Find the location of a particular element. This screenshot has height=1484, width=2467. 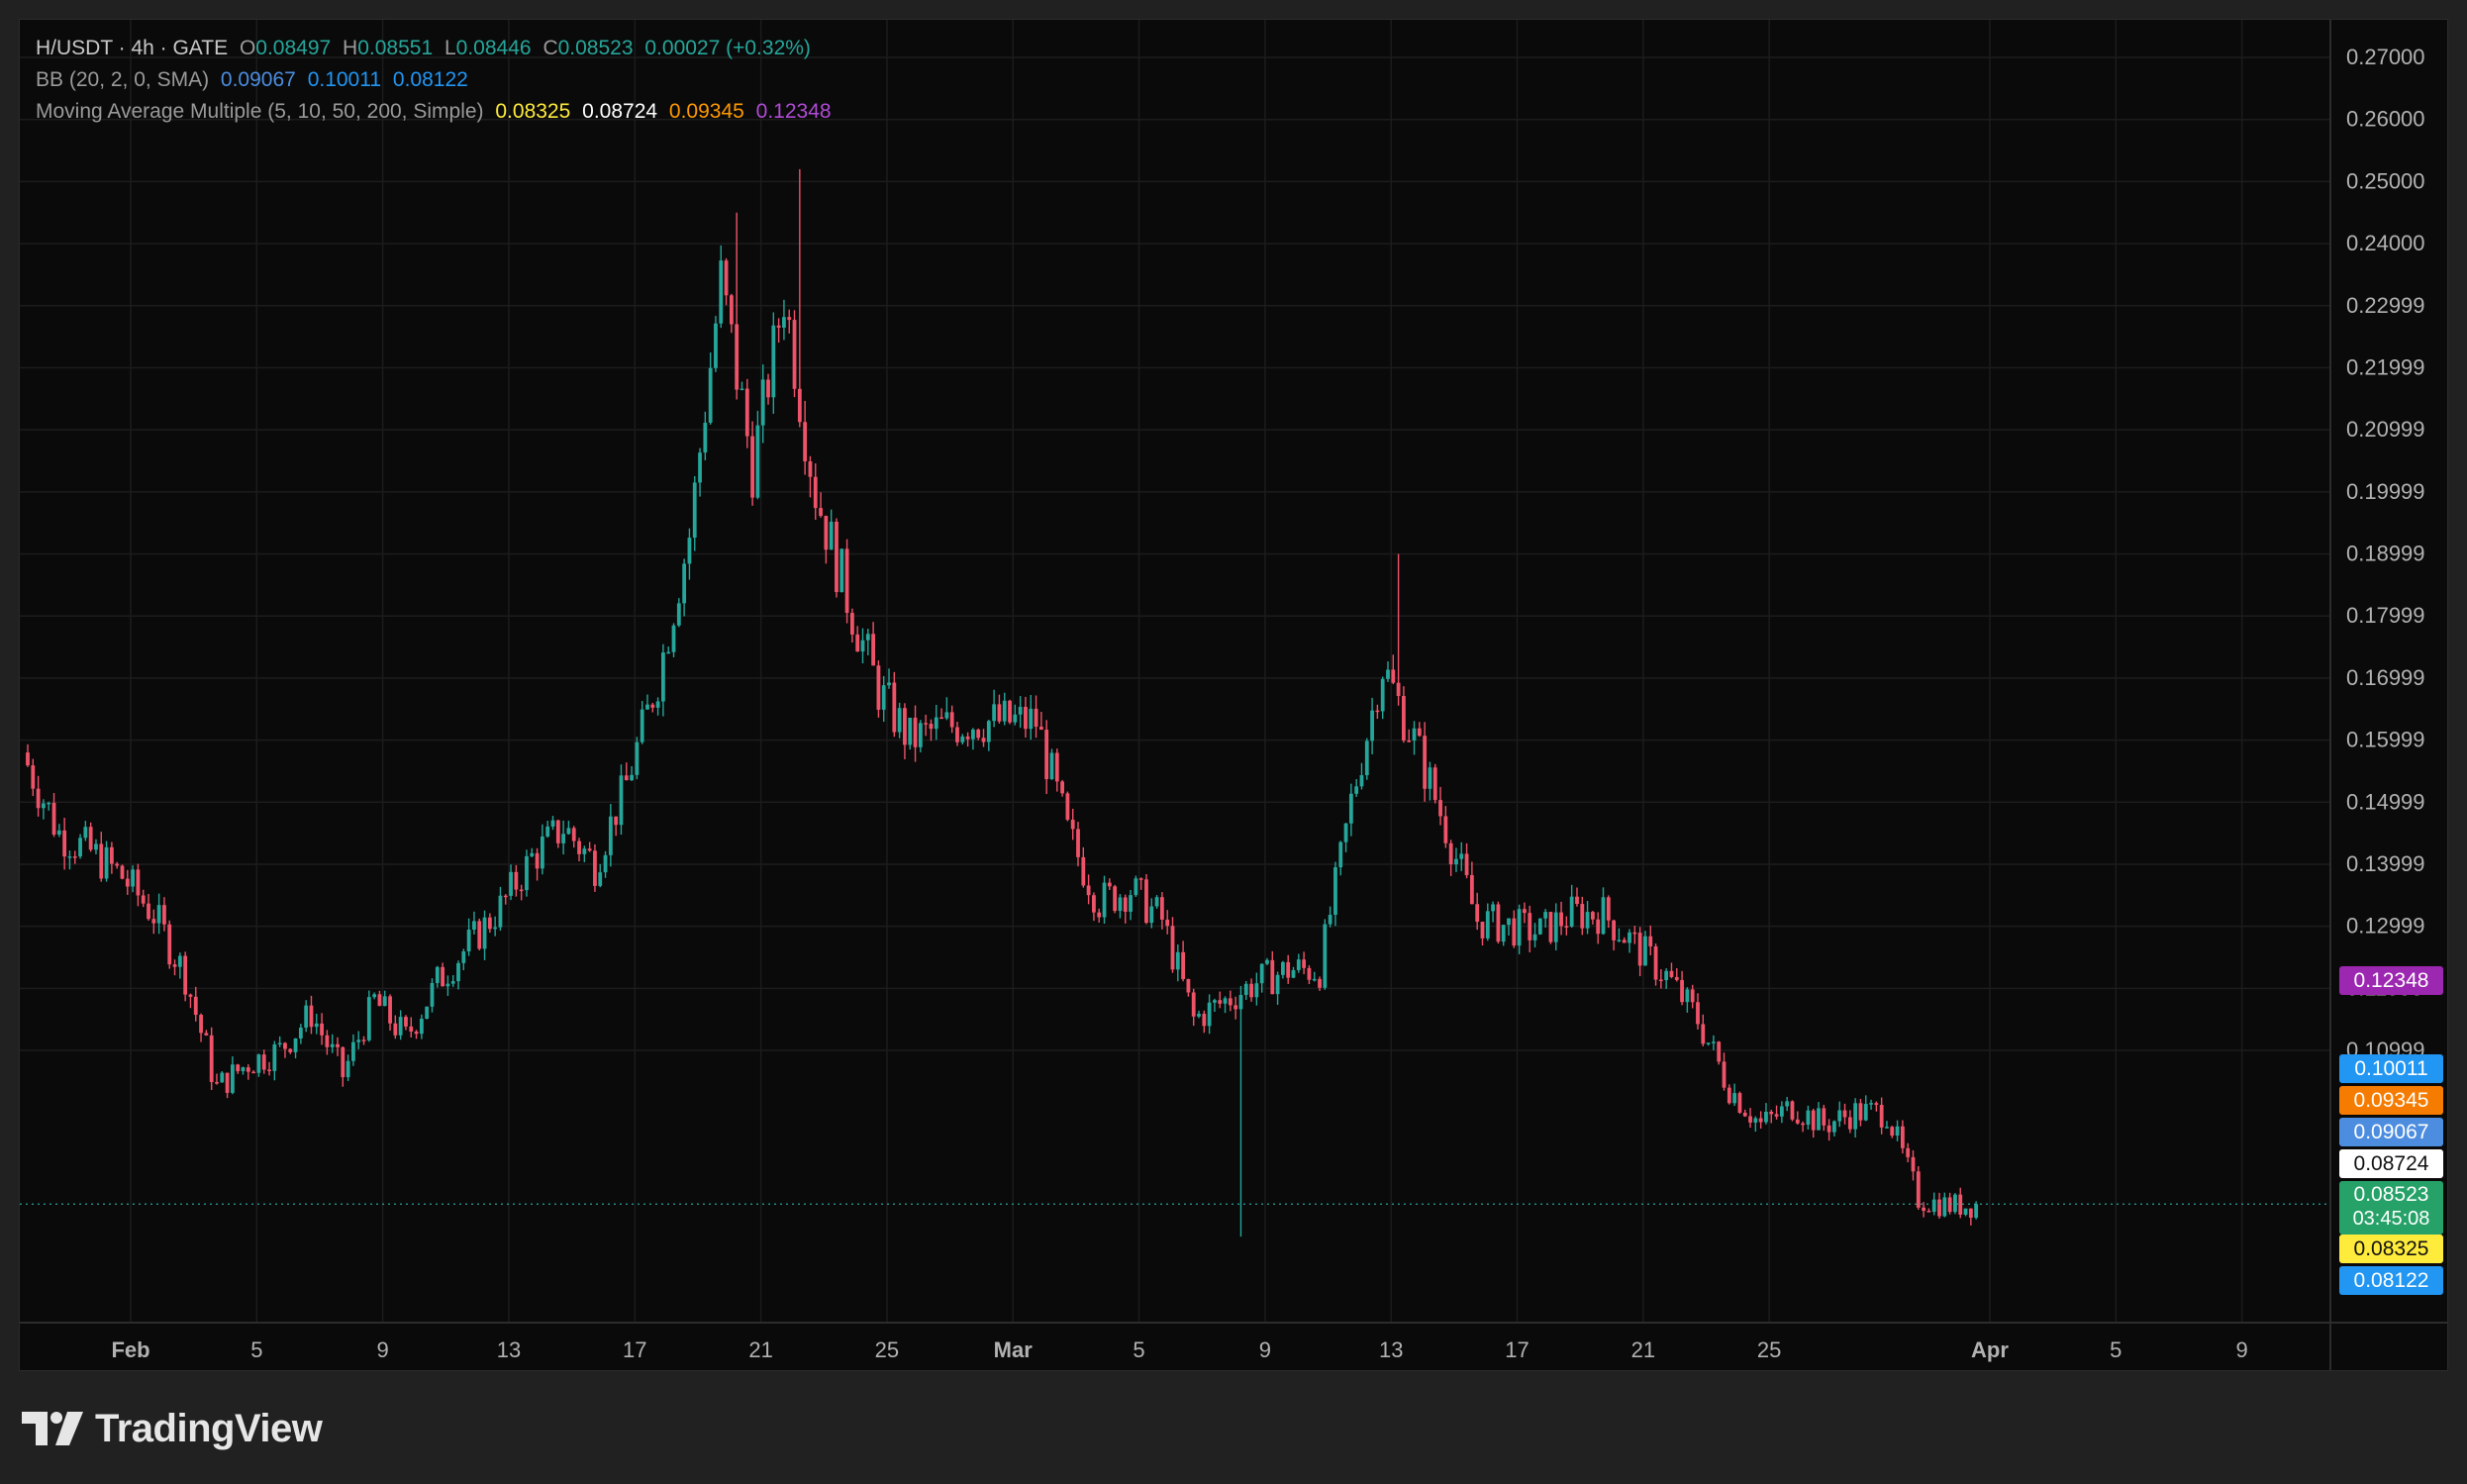

tradingview-logo: TradingView is located at coordinates (172, 1428).